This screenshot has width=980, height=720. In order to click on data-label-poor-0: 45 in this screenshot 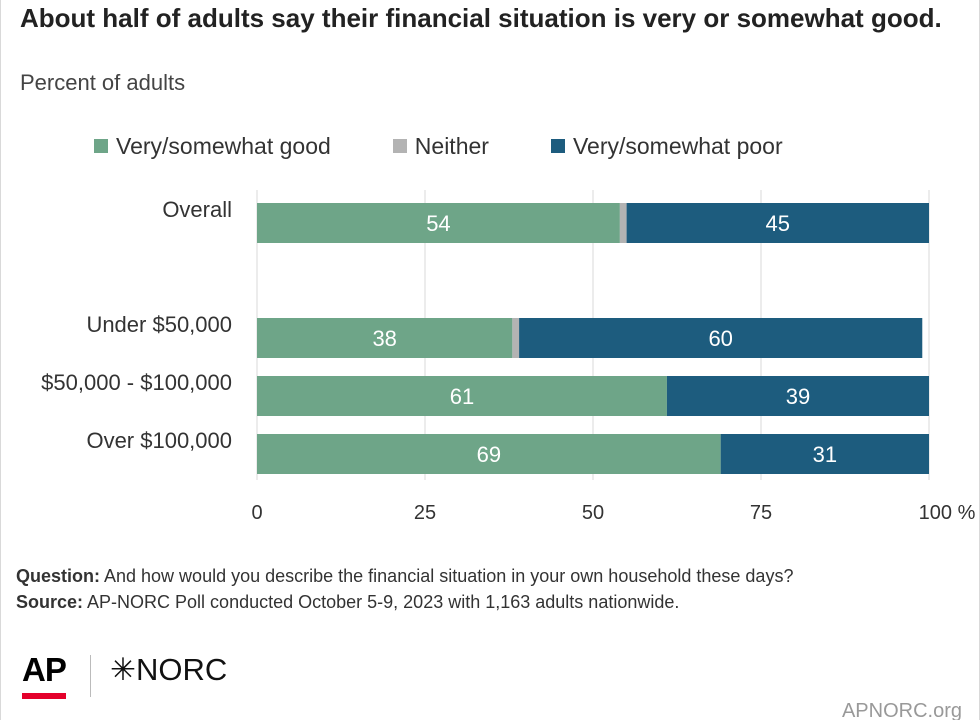, I will do `click(778, 223)`.